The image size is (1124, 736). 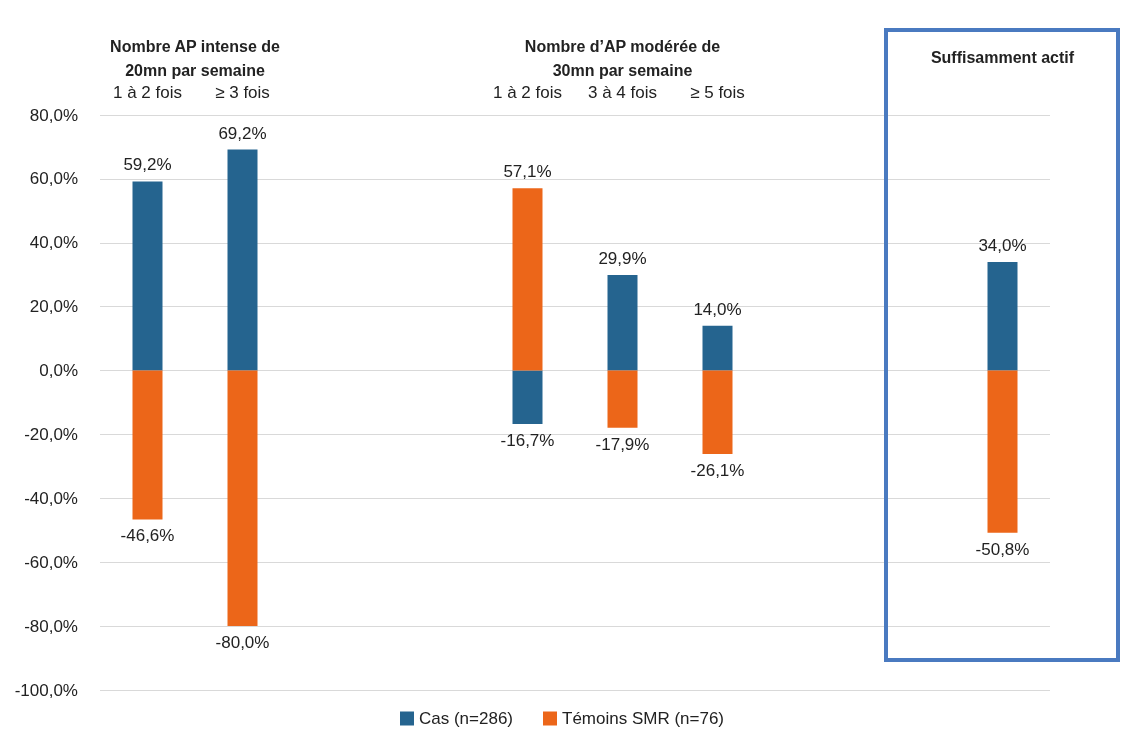 I want to click on text: Nombre AP intense de 20mn par semaine, so click(x=195, y=59).